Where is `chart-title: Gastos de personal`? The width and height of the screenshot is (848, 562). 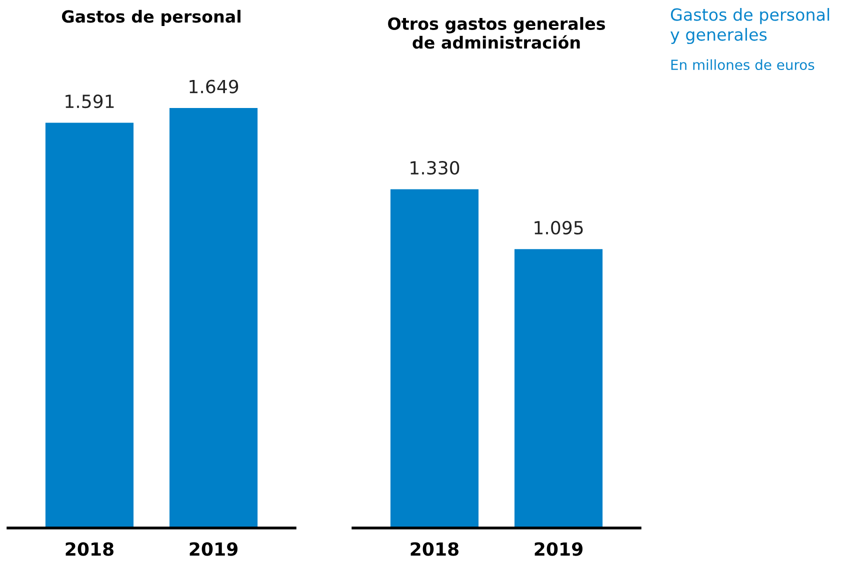
chart-title: Gastos de personal is located at coordinates (151, 18).